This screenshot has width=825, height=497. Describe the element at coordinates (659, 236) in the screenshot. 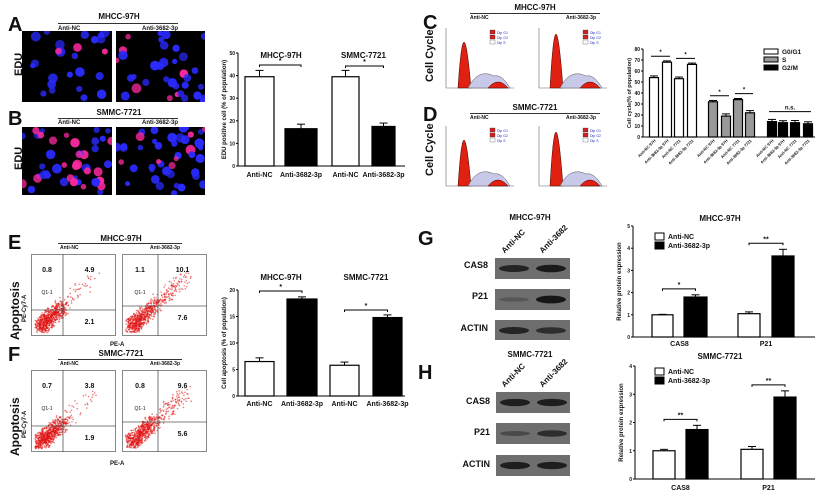

I see `legend-swatch` at that location.